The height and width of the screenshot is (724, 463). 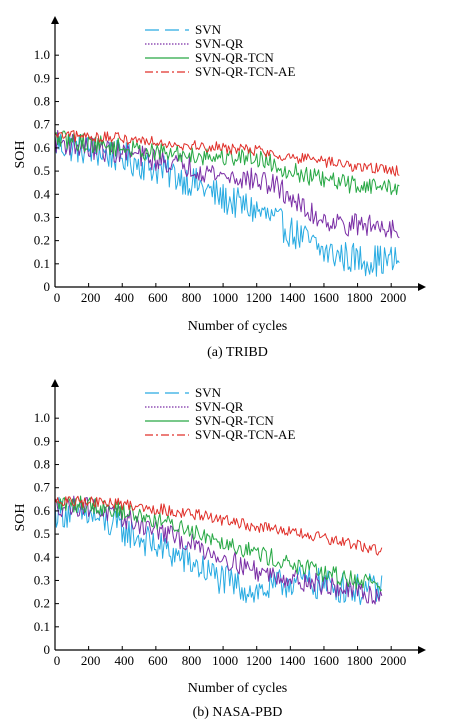 What do you see at coordinates (238, 712) in the screenshot?
I see `panel-caption: (b) NASA-PBD` at bounding box center [238, 712].